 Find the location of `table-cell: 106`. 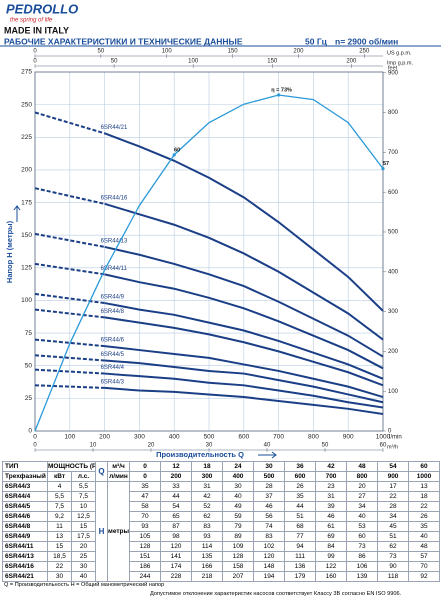

table-cell: 106 is located at coordinates (362, 566).